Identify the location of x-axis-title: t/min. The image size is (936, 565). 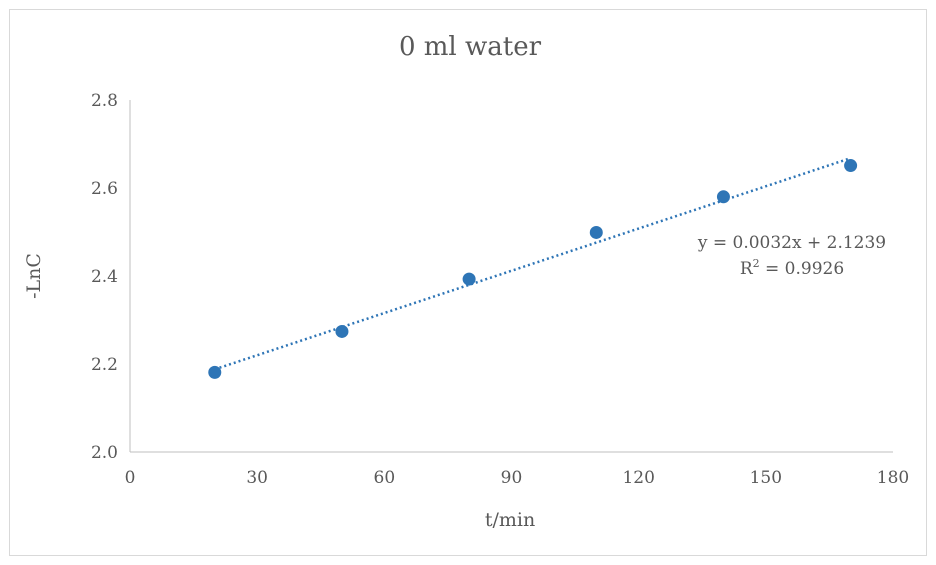
(510, 520).